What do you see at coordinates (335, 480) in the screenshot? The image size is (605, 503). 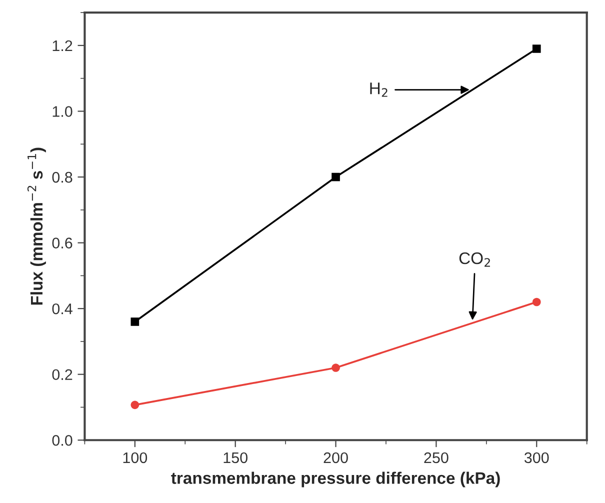 I see `x-axis-title: transmembrane pressure difference (kPa)` at bounding box center [335, 480].